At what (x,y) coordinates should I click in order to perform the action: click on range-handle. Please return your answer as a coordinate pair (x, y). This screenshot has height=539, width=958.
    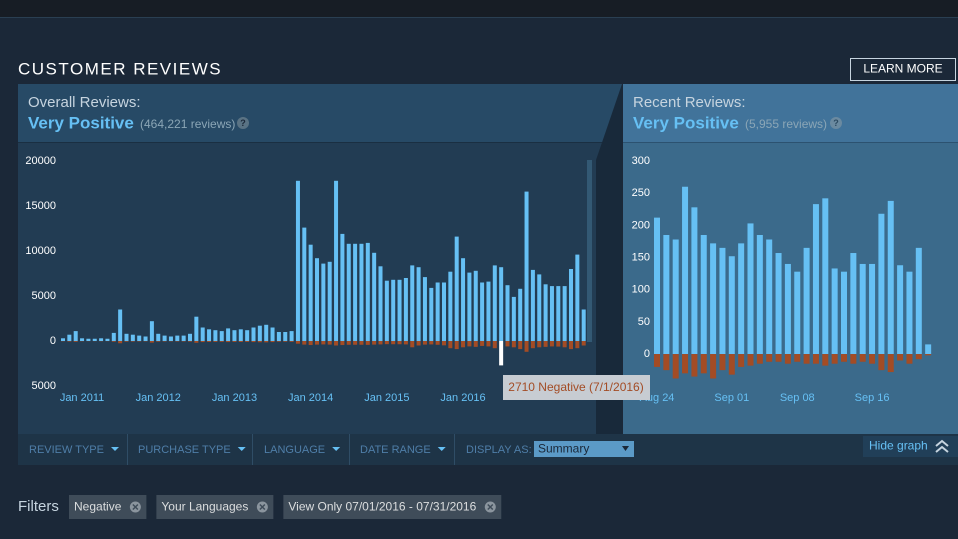
    Looking at the image, I should click on (589, 251).